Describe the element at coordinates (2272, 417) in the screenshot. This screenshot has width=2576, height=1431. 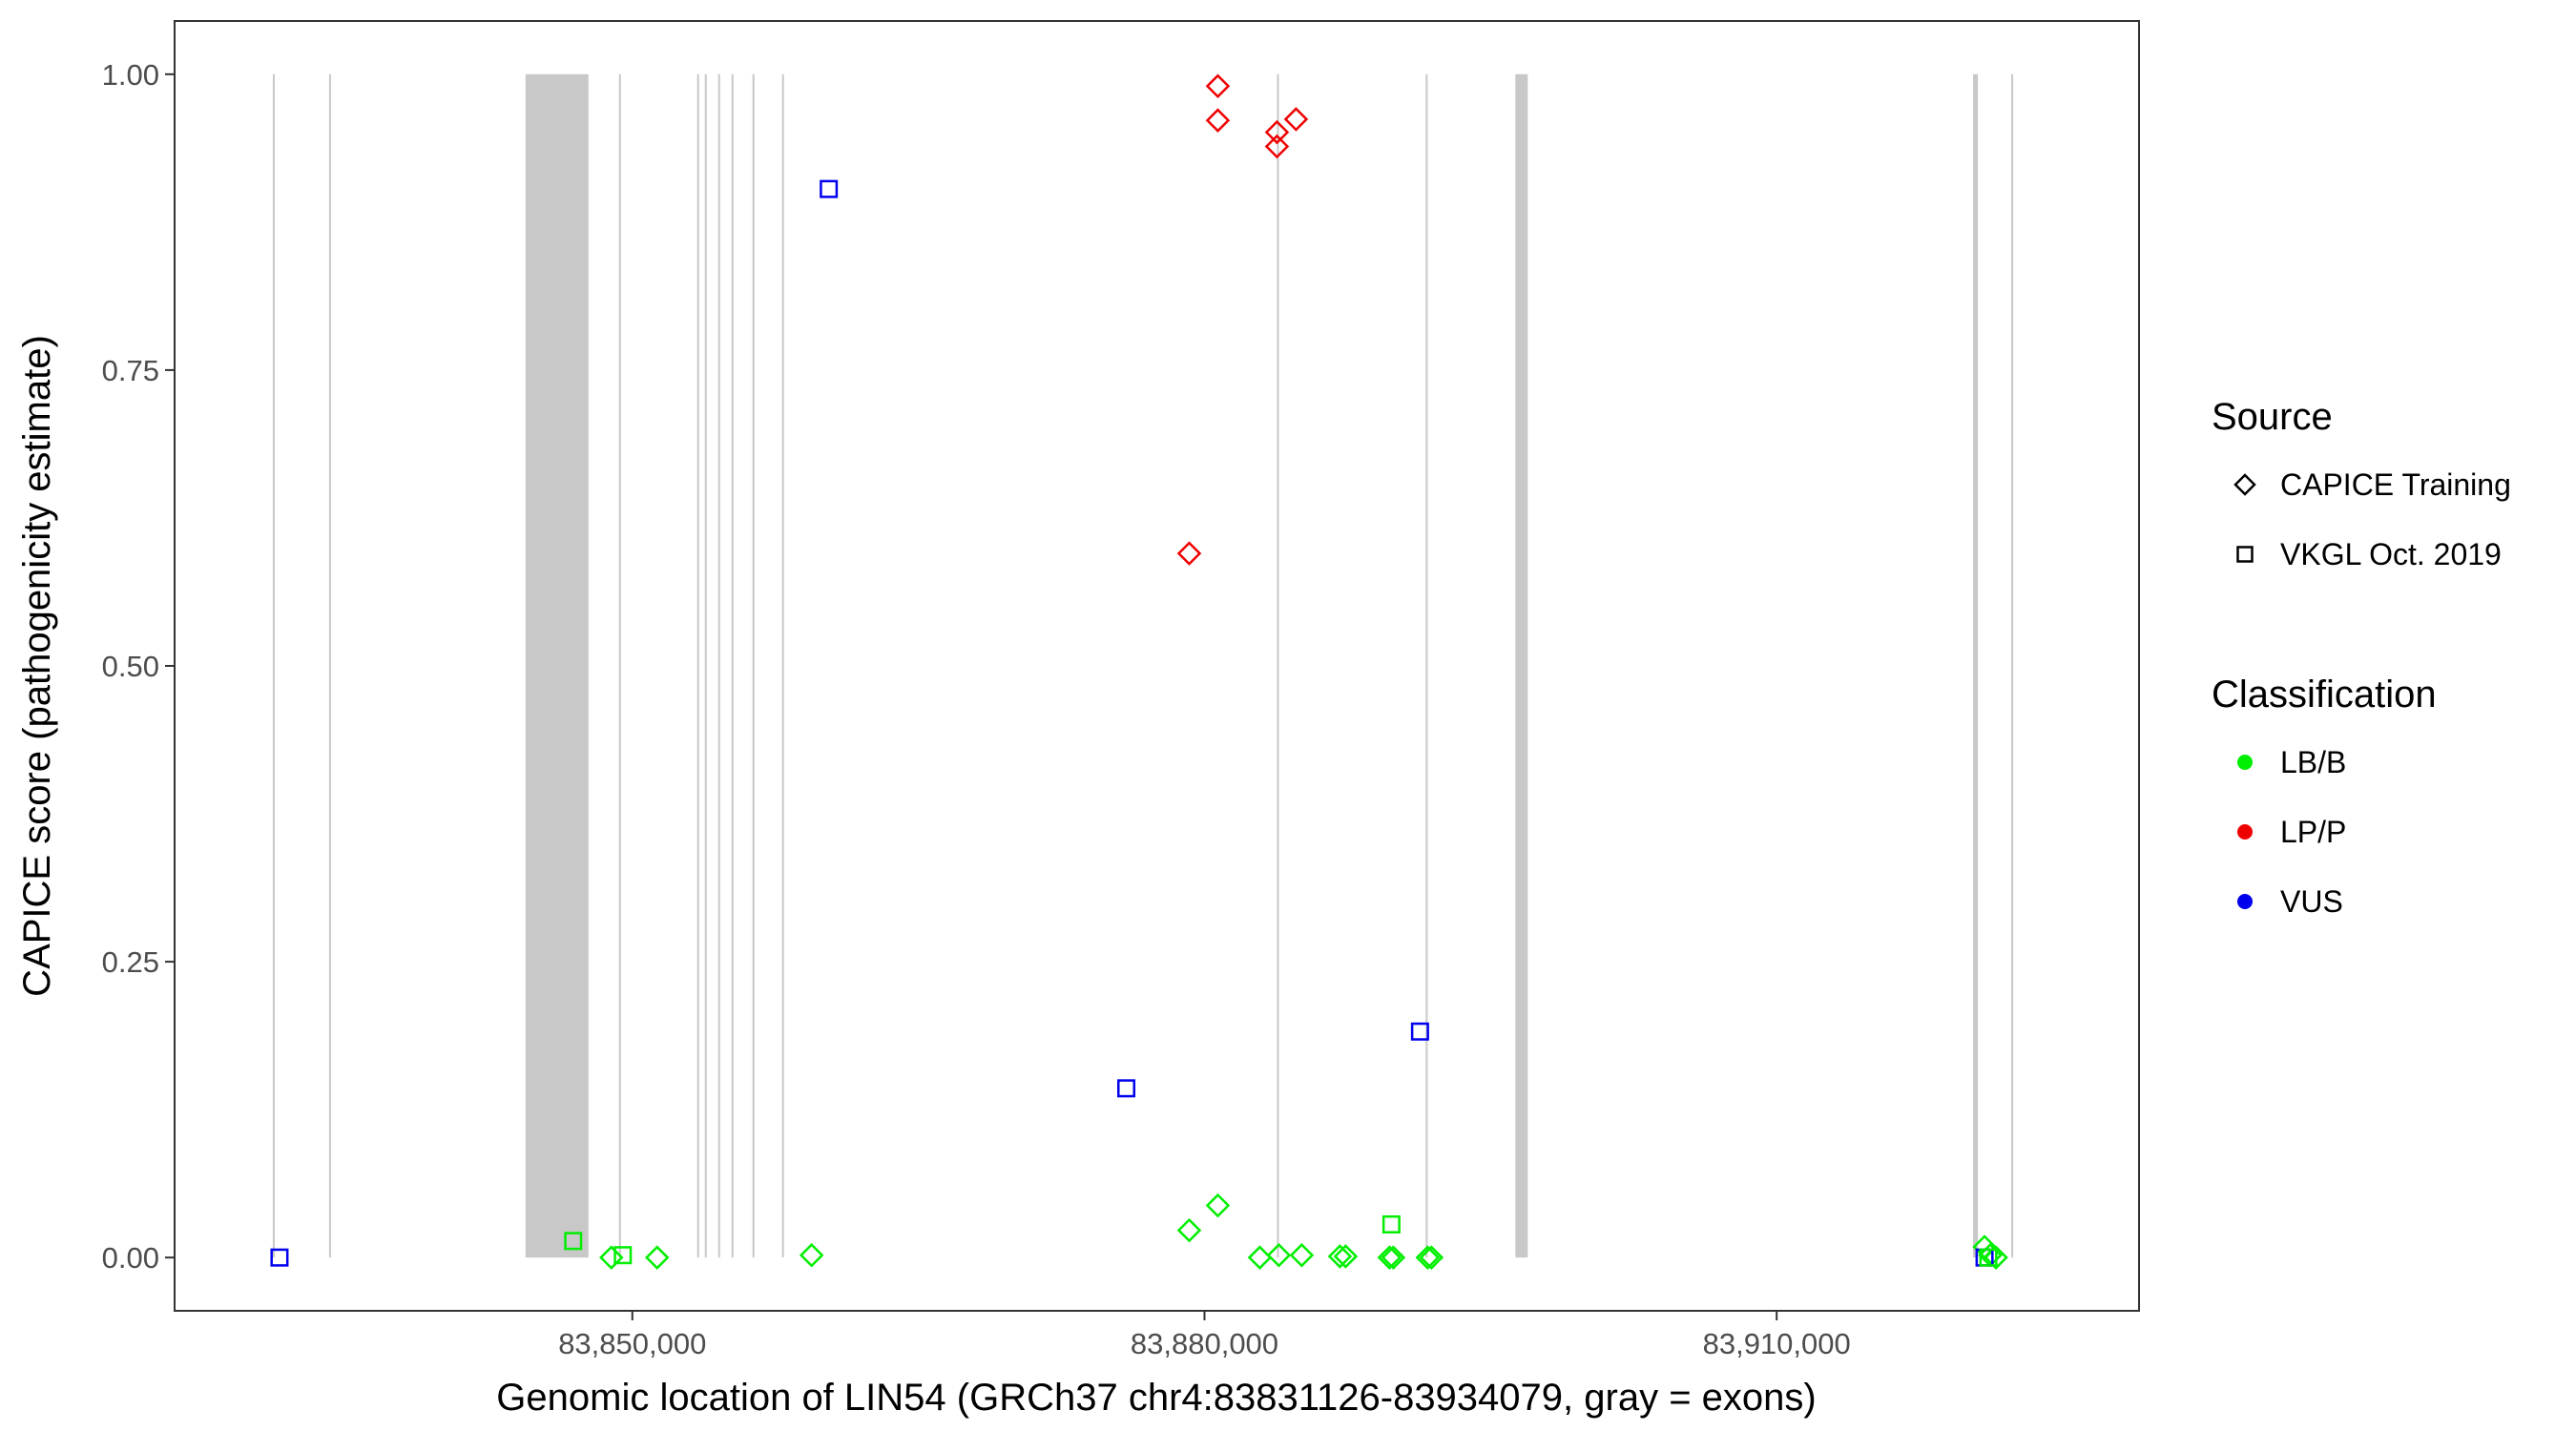
I see `legend-title-source: Source` at that location.